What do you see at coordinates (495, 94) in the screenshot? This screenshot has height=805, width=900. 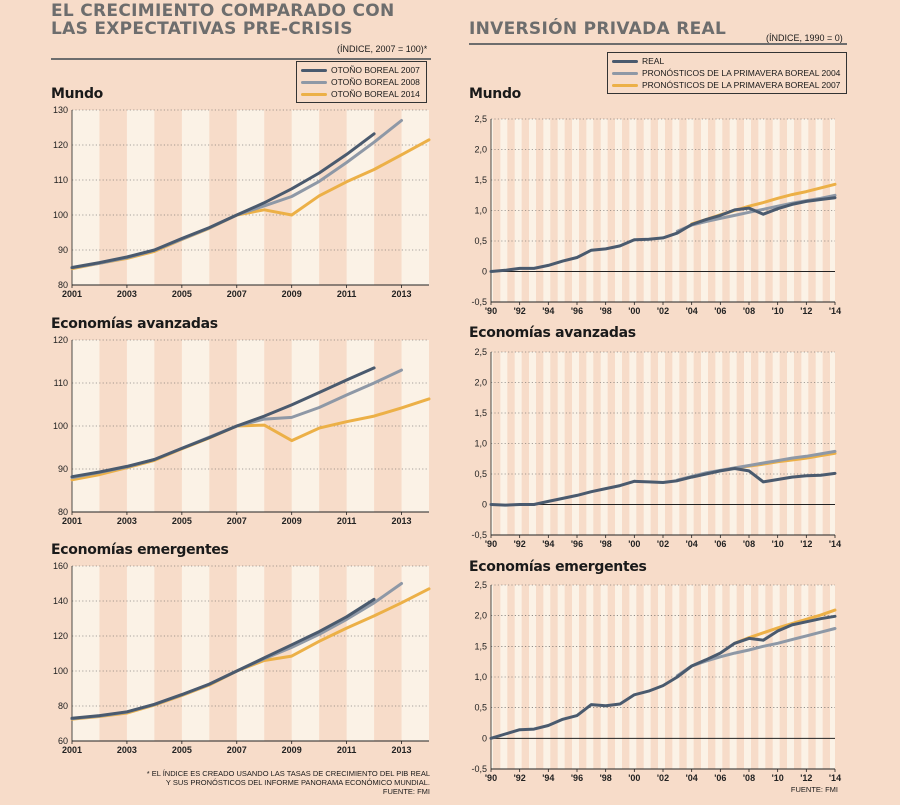 I see `panel-title-r1: Mundo` at bounding box center [495, 94].